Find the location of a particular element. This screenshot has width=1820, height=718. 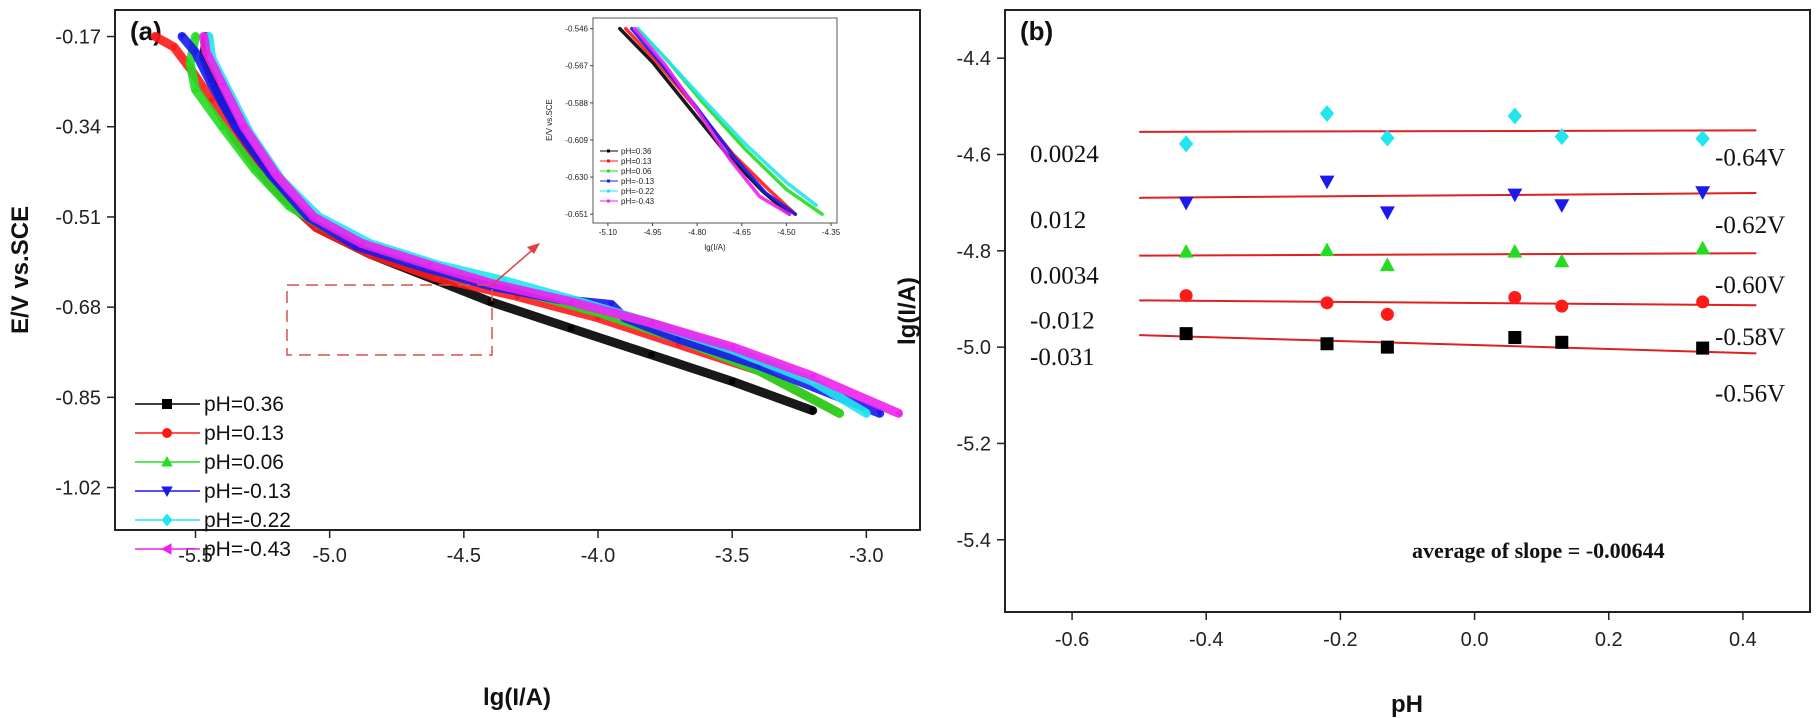

potential-label: -0.56V is located at coordinates (1750, 393).